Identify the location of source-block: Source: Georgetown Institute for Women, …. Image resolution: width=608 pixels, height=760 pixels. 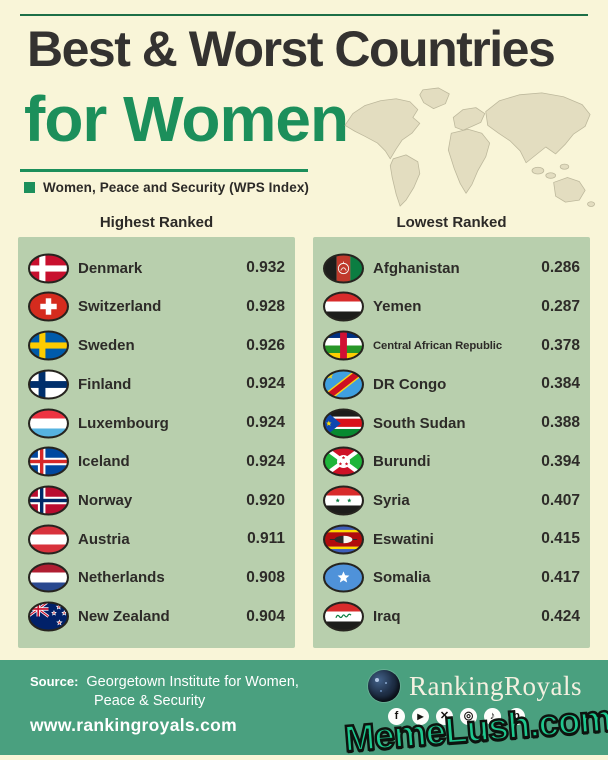
(164, 692).